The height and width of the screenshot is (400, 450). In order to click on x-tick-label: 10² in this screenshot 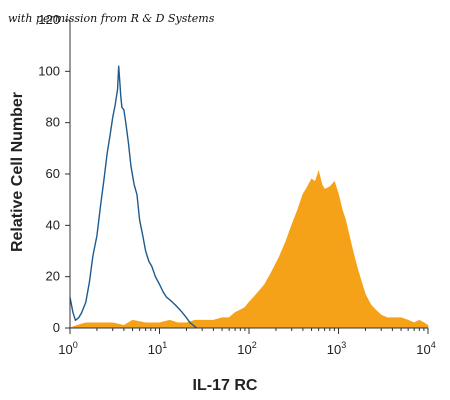, I will do `click(246, 348)`.